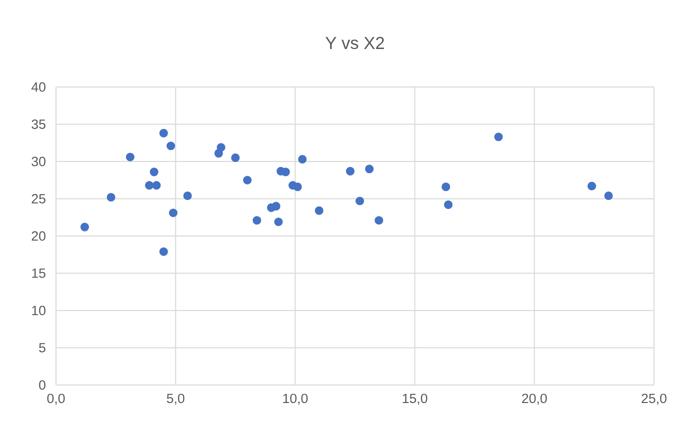  Describe the element at coordinates (38, 87) in the screenshot. I see `y-tick-label: 40` at that location.